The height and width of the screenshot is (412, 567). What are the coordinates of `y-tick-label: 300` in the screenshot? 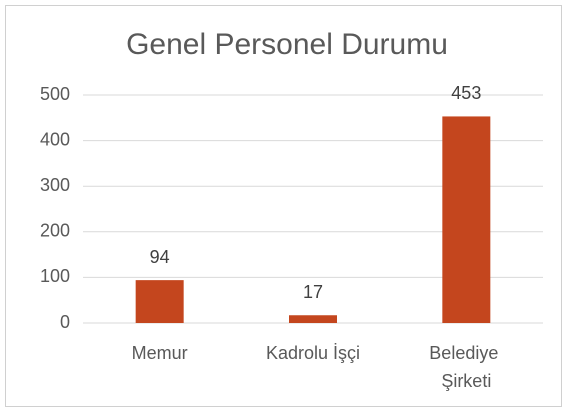 It's located at (55, 185).